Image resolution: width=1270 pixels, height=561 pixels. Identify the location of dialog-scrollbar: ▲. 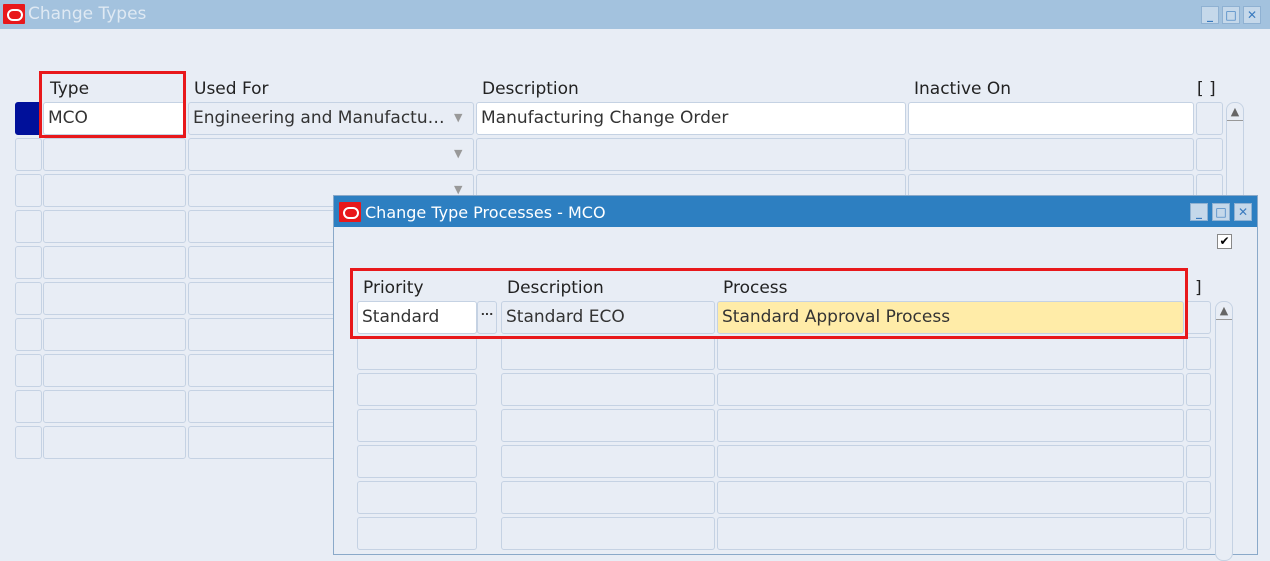
(1224, 431).